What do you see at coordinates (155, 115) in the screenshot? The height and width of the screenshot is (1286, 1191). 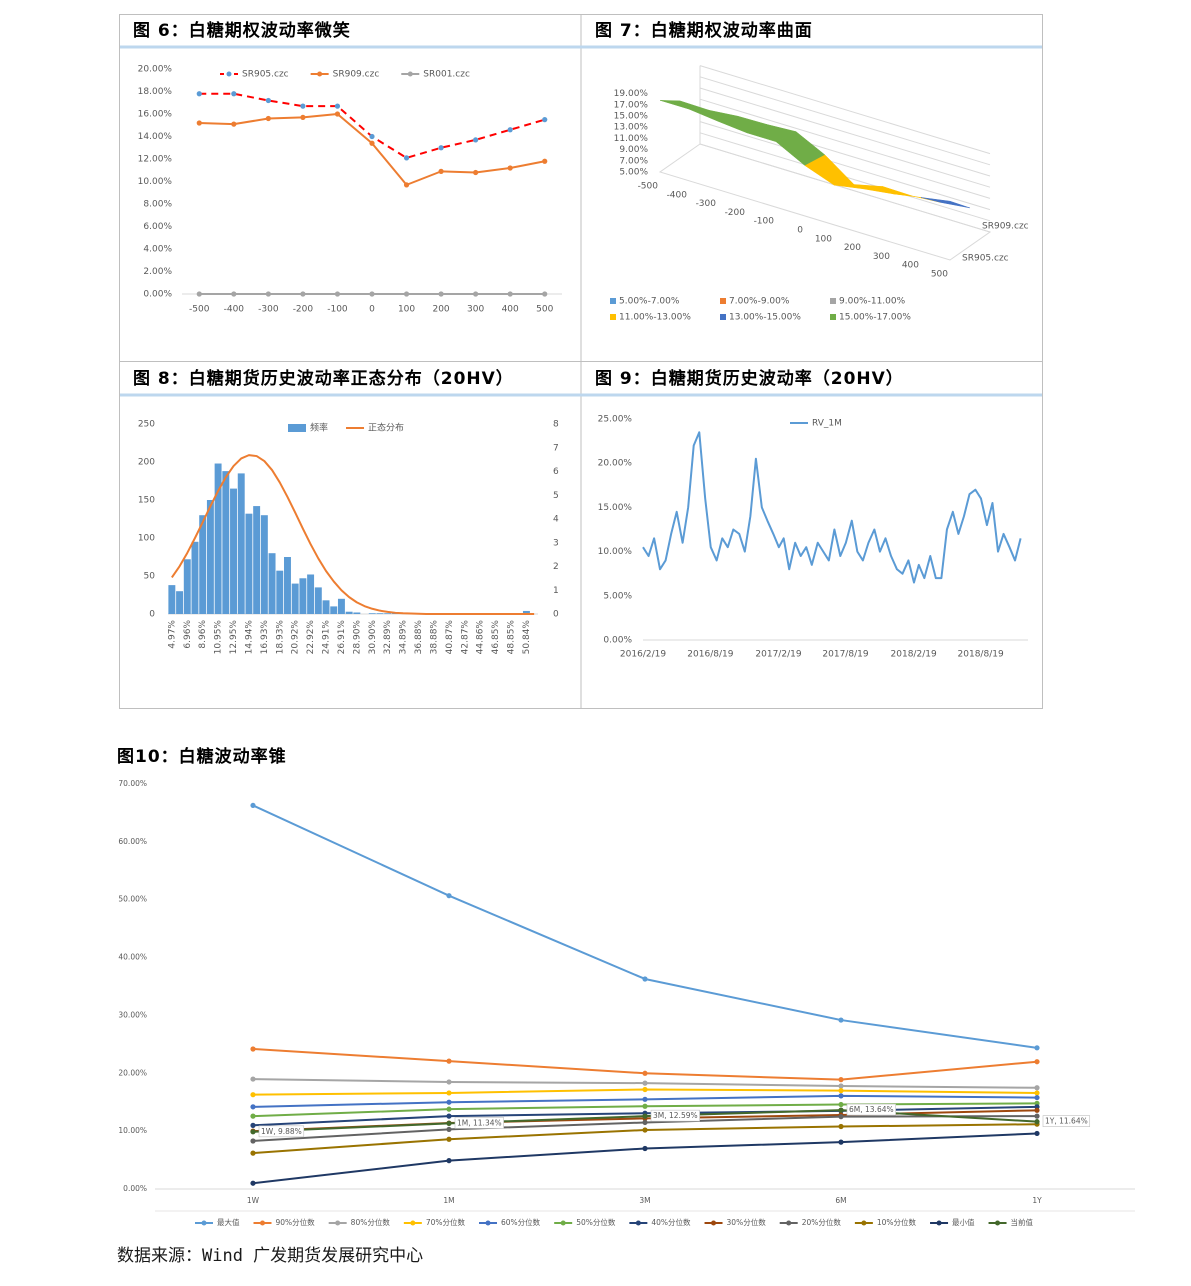 I see `y-tick-label: 16.00%` at bounding box center [155, 115].